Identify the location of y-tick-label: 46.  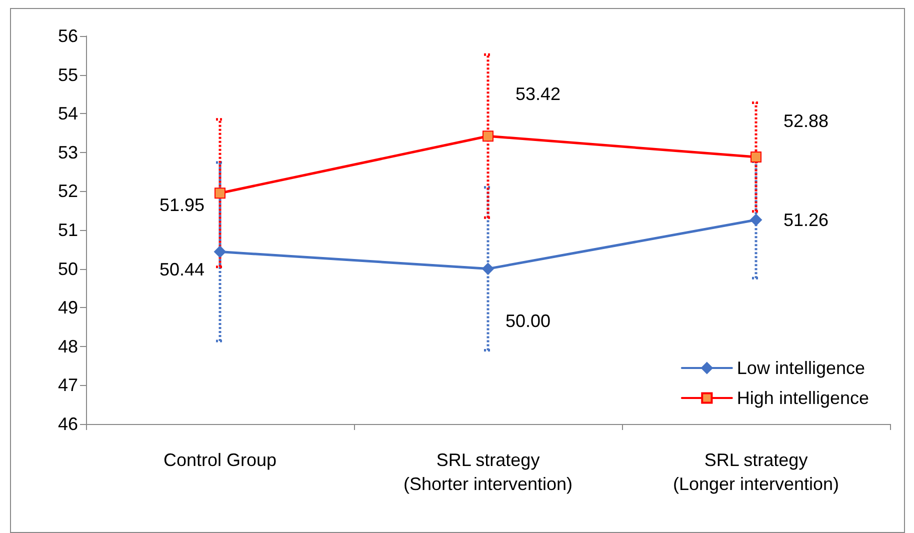
(68, 424).